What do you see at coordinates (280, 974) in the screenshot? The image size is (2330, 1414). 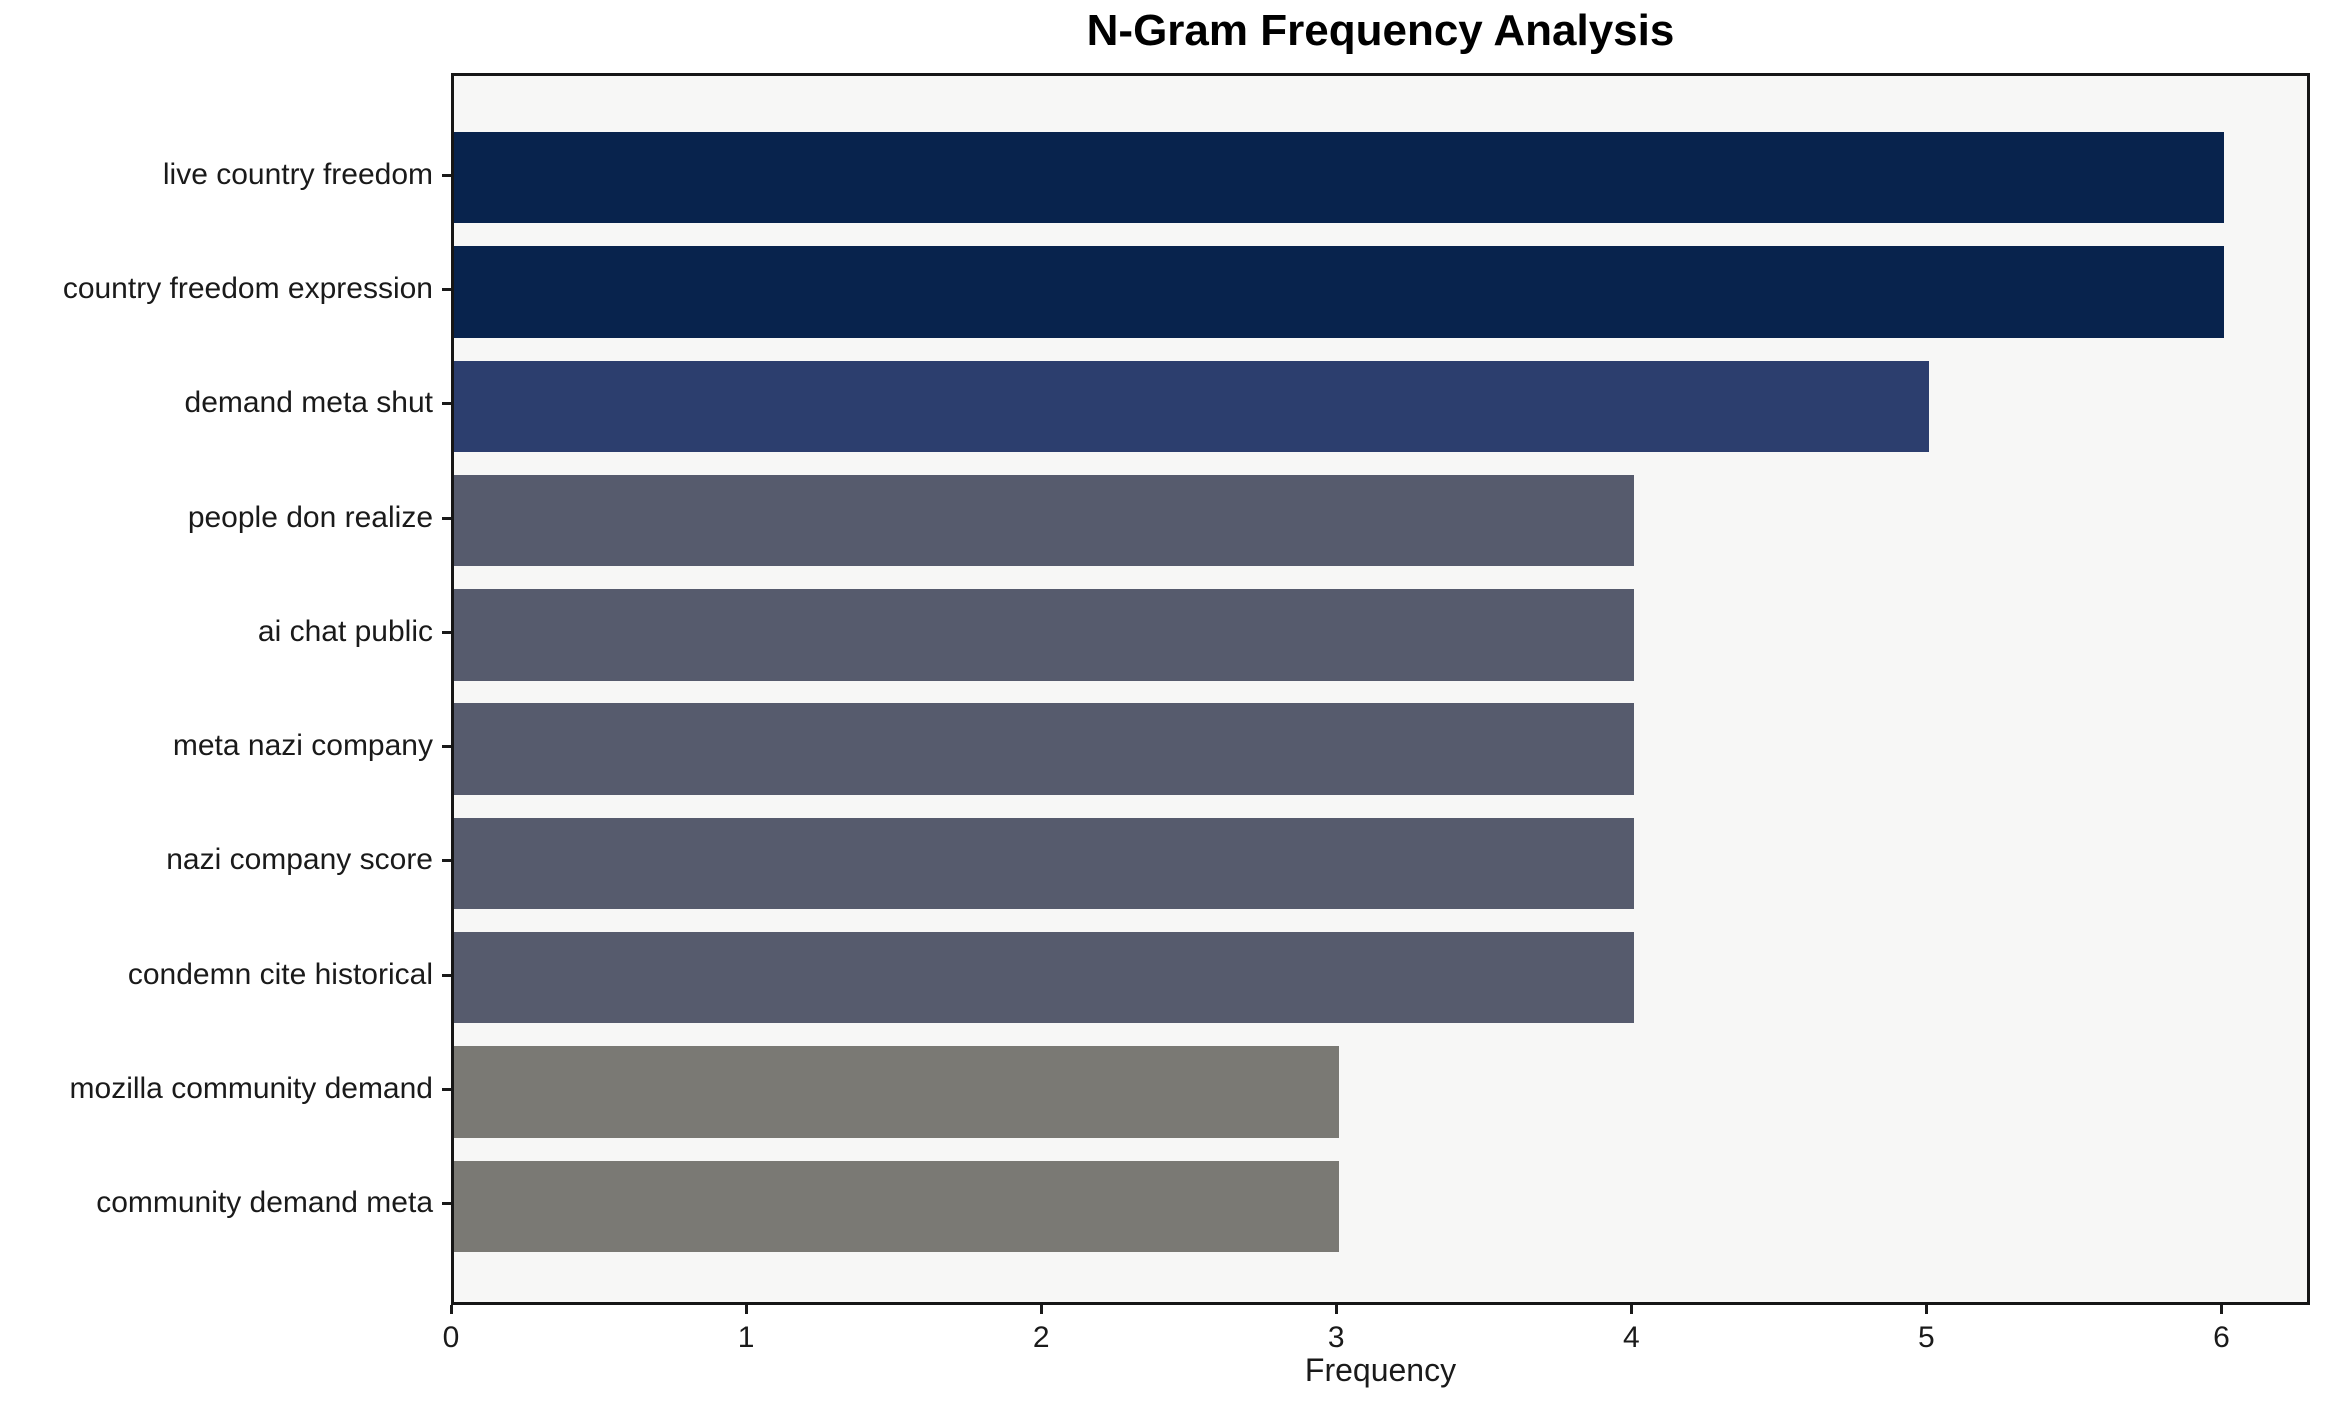 I see `y-axis-label: condemn cite historical` at bounding box center [280, 974].